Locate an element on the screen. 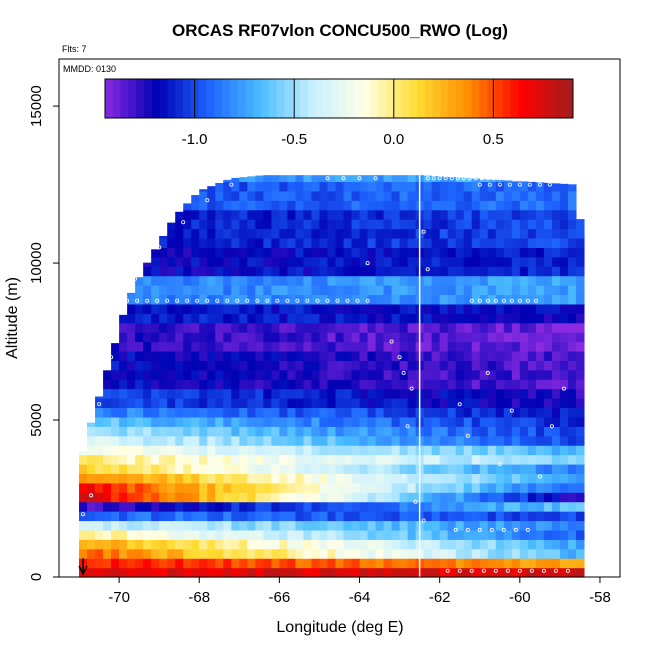 Image resolution: width=650 pixels, height=650 pixels. colorbar-frame is located at coordinates (339, 98).